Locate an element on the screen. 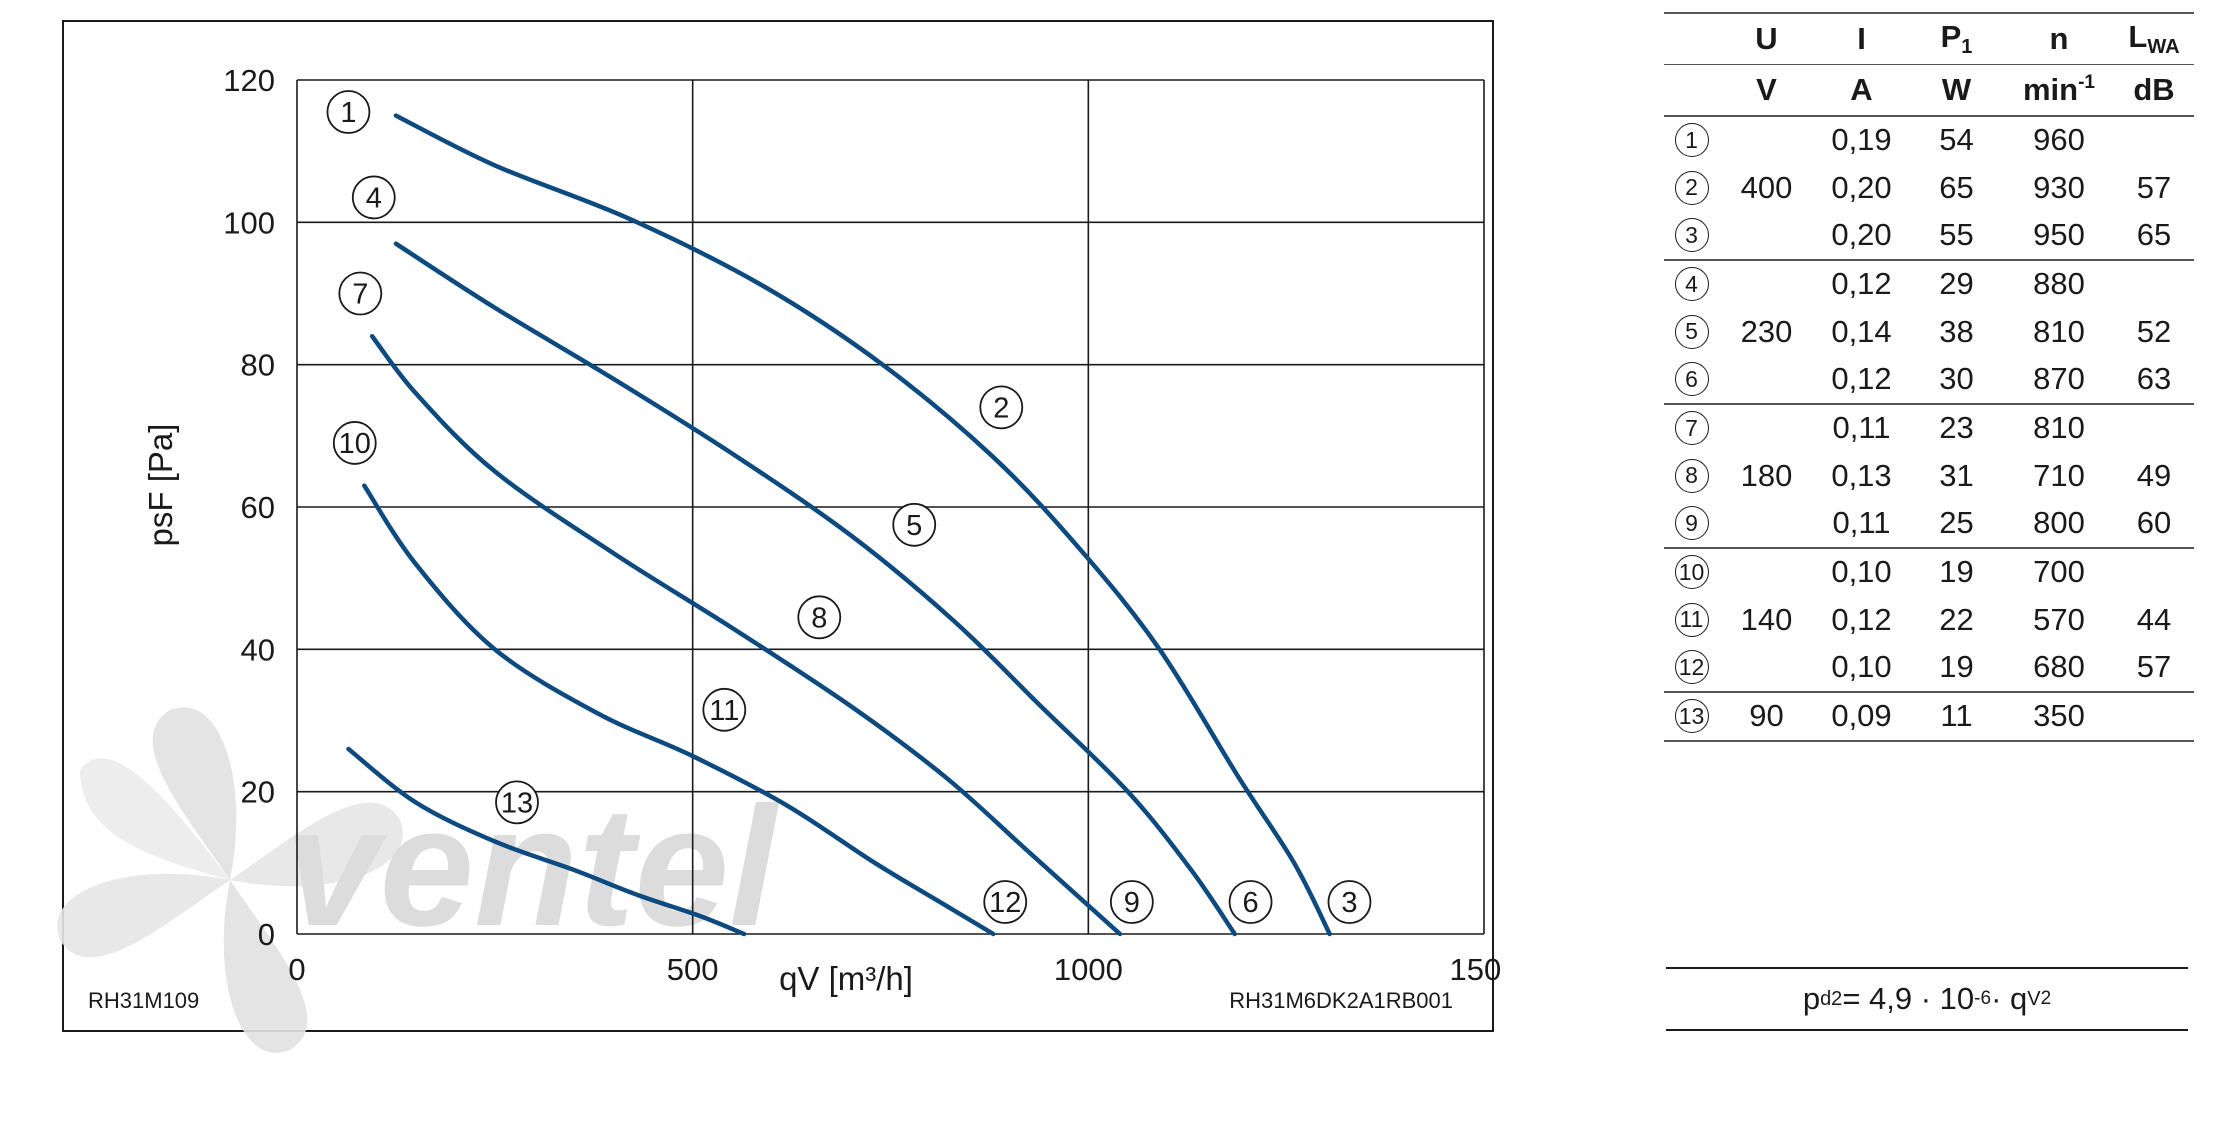  curve-number-badge: 9 is located at coordinates (1691, 523).